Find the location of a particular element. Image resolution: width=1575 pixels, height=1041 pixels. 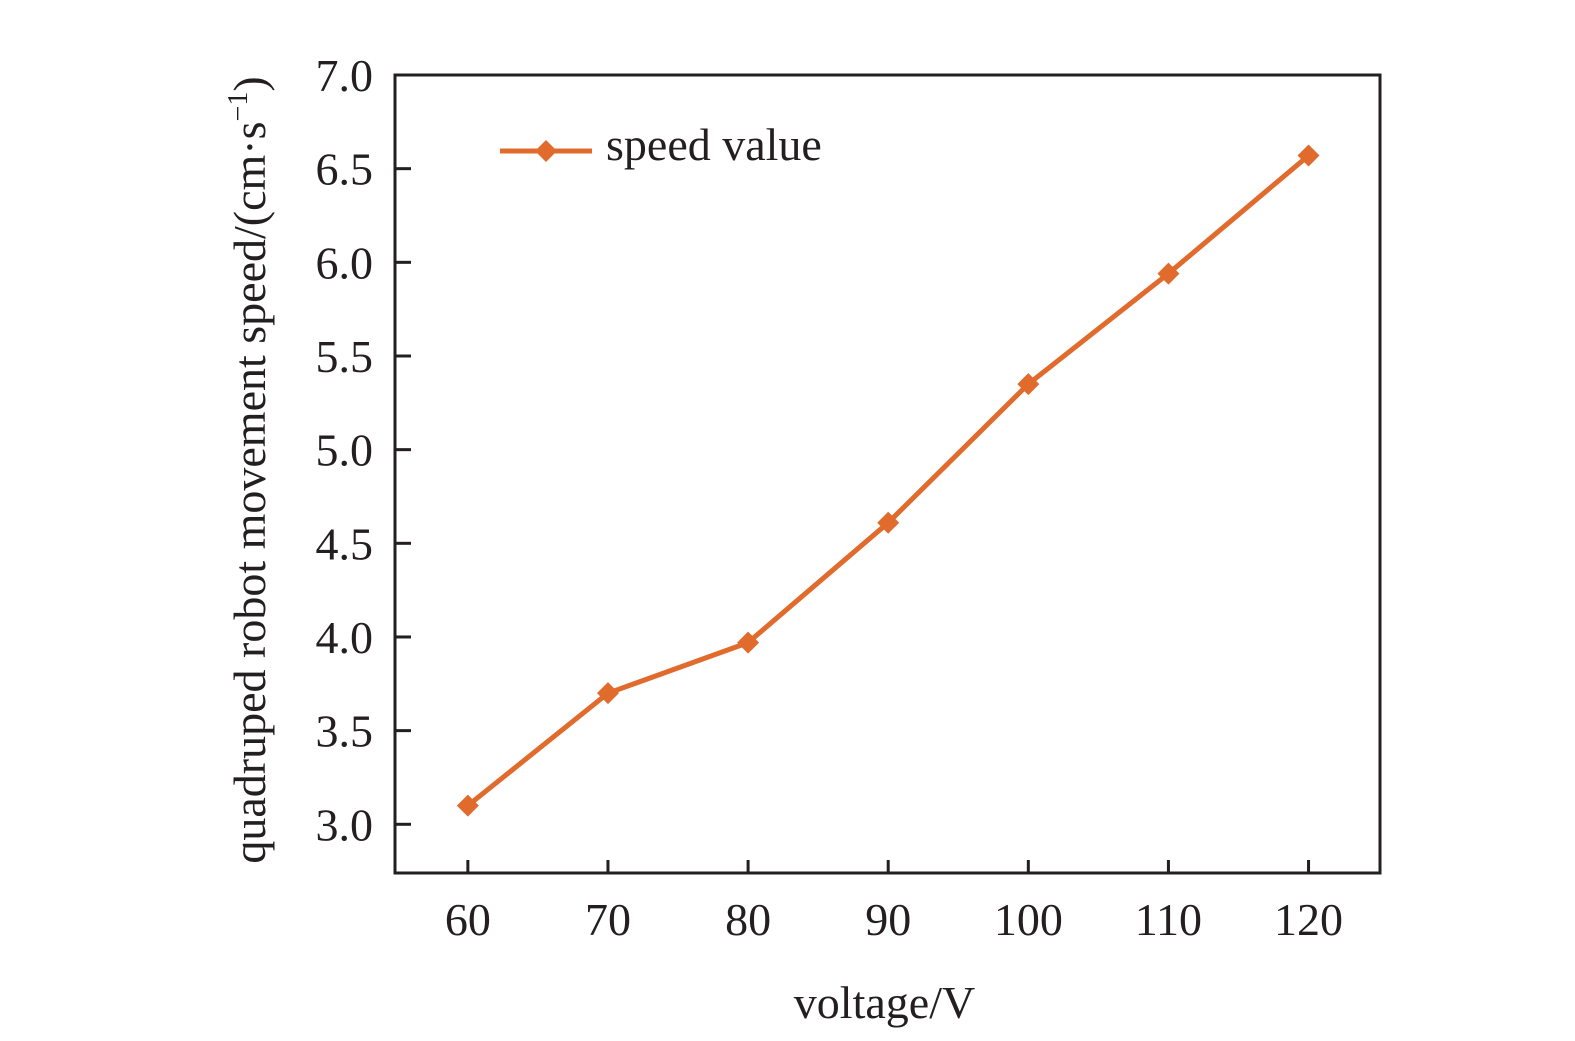

x-tick-label: 60 is located at coordinates (468, 919).